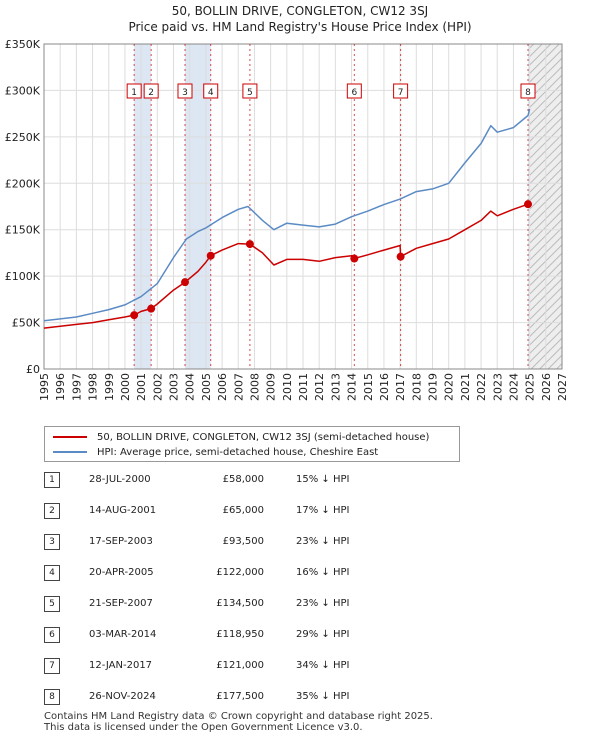 This screenshot has width=600, height=740. What do you see at coordinates (141, 387) in the screenshot?
I see `x-tick-label: 2001` at bounding box center [141, 387].